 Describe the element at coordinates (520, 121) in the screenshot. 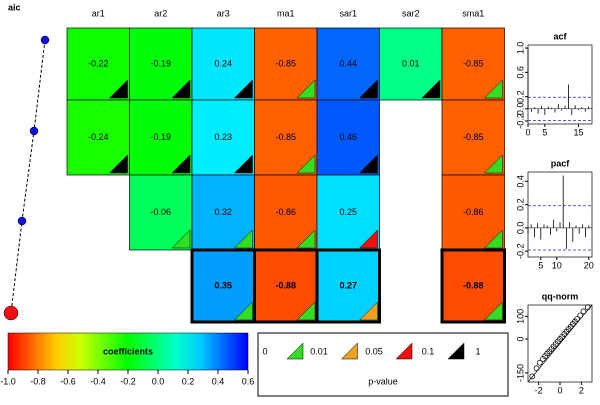

I see `y-tick-label: -0.2` at that location.